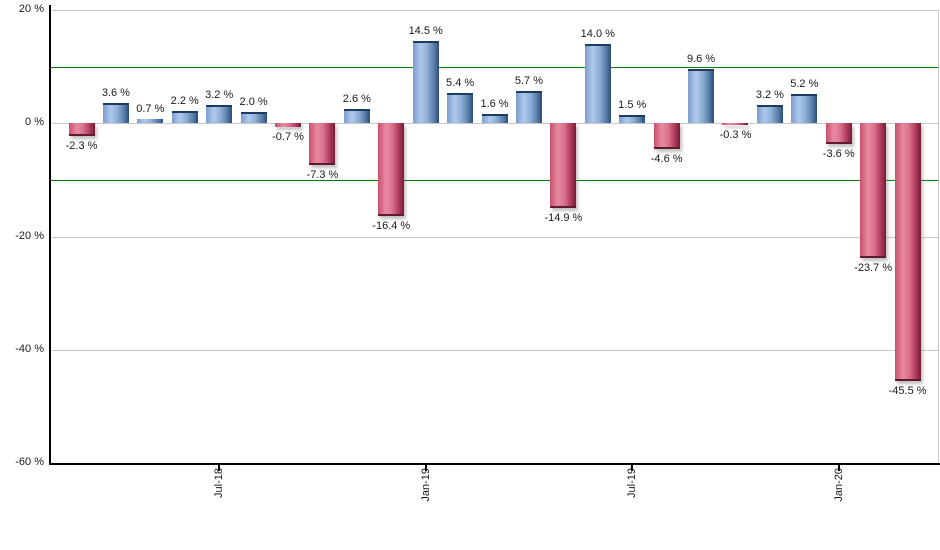 Image resolution: width=940 pixels, height=550 pixels. I want to click on bar-value-label: -23.7 %, so click(873, 267).